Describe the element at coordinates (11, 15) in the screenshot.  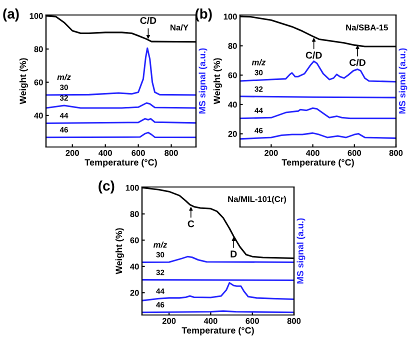
I see `chart-title: (a)` at that location.